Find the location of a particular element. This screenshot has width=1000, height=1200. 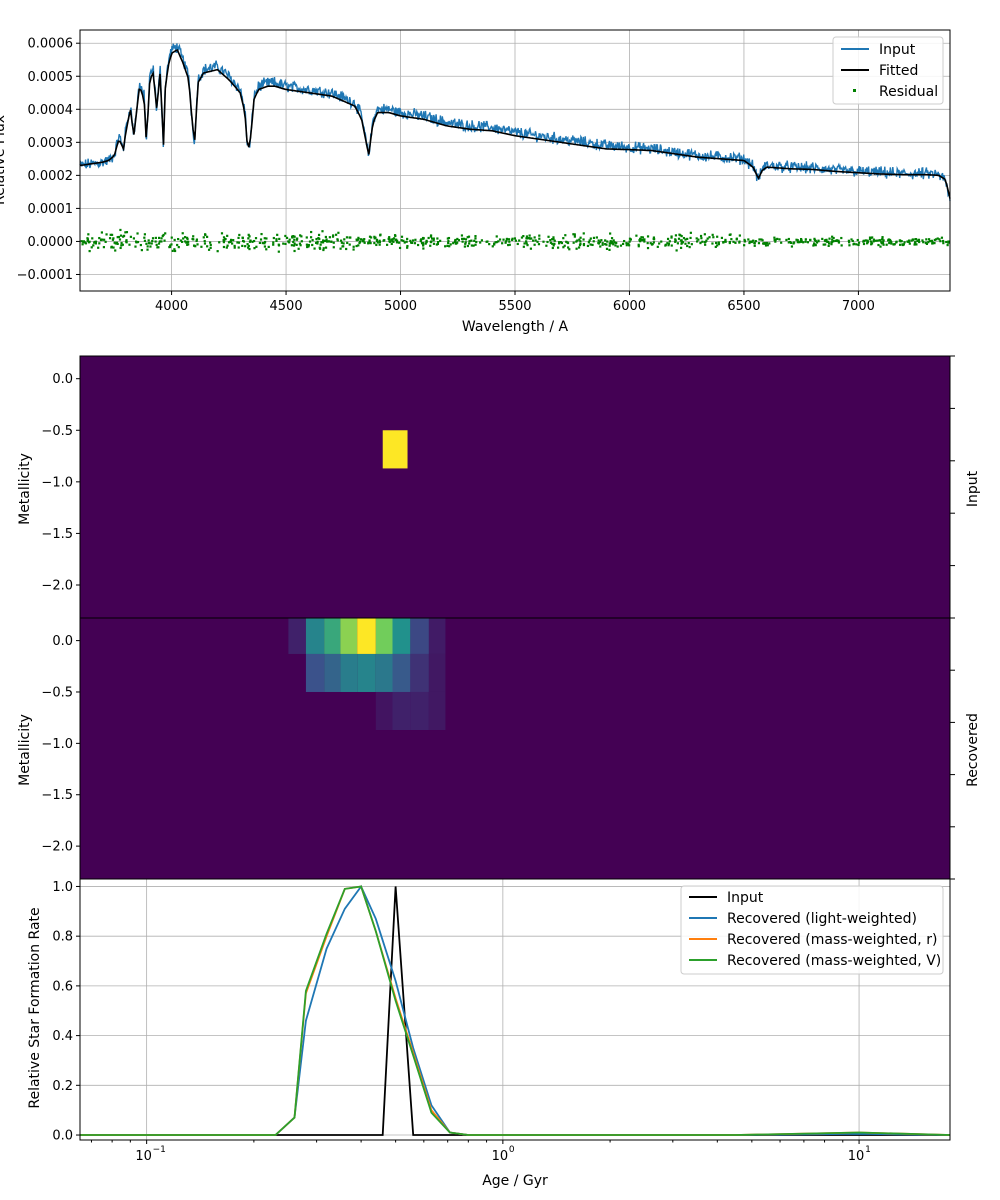

sfr-legend-label-mass-v: Recovered (mass-weighted, V) is located at coordinates (834, 961).